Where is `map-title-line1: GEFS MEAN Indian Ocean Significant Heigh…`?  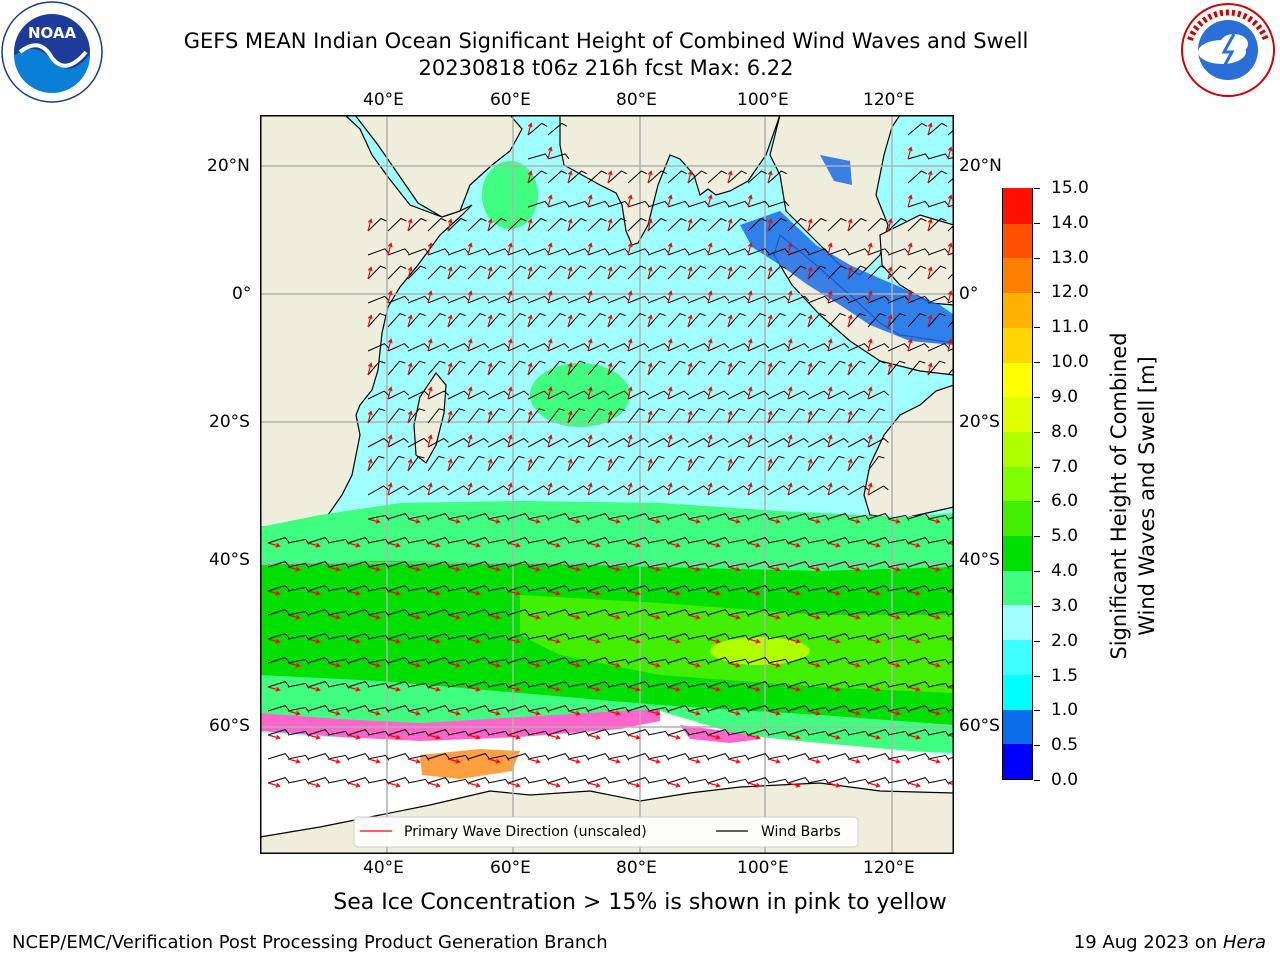
map-title-line1: GEFS MEAN Indian Ocean Significant Heigh… is located at coordinates (606, 41).